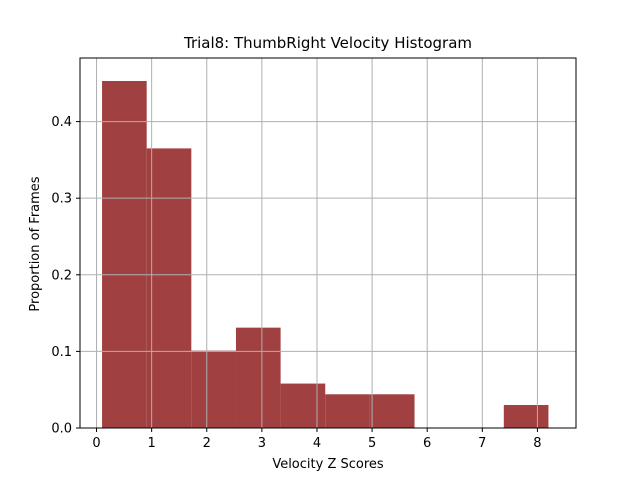 Image resolution: width=640 pixels, height=480 pixels. I want to click on y-tick-label-4: 0.4, so click(61, 122).